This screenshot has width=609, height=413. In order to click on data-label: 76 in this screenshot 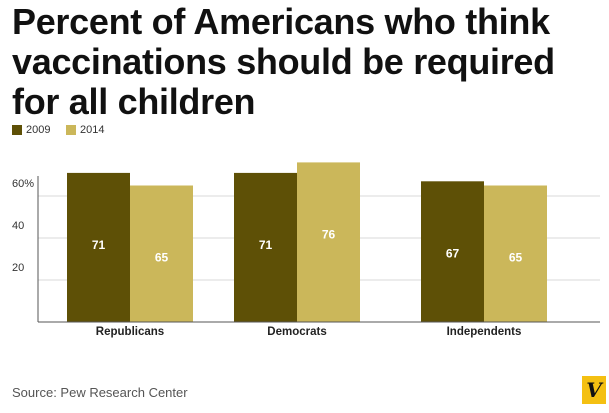, I will do `click(329, 234)`.